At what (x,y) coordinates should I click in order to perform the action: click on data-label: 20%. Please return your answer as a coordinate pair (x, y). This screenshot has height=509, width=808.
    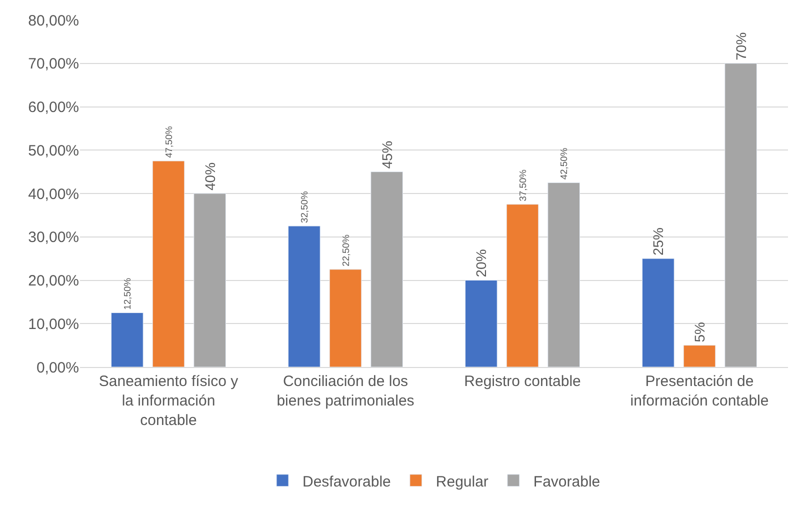
    Looking at the image, I should click on (481, 263).